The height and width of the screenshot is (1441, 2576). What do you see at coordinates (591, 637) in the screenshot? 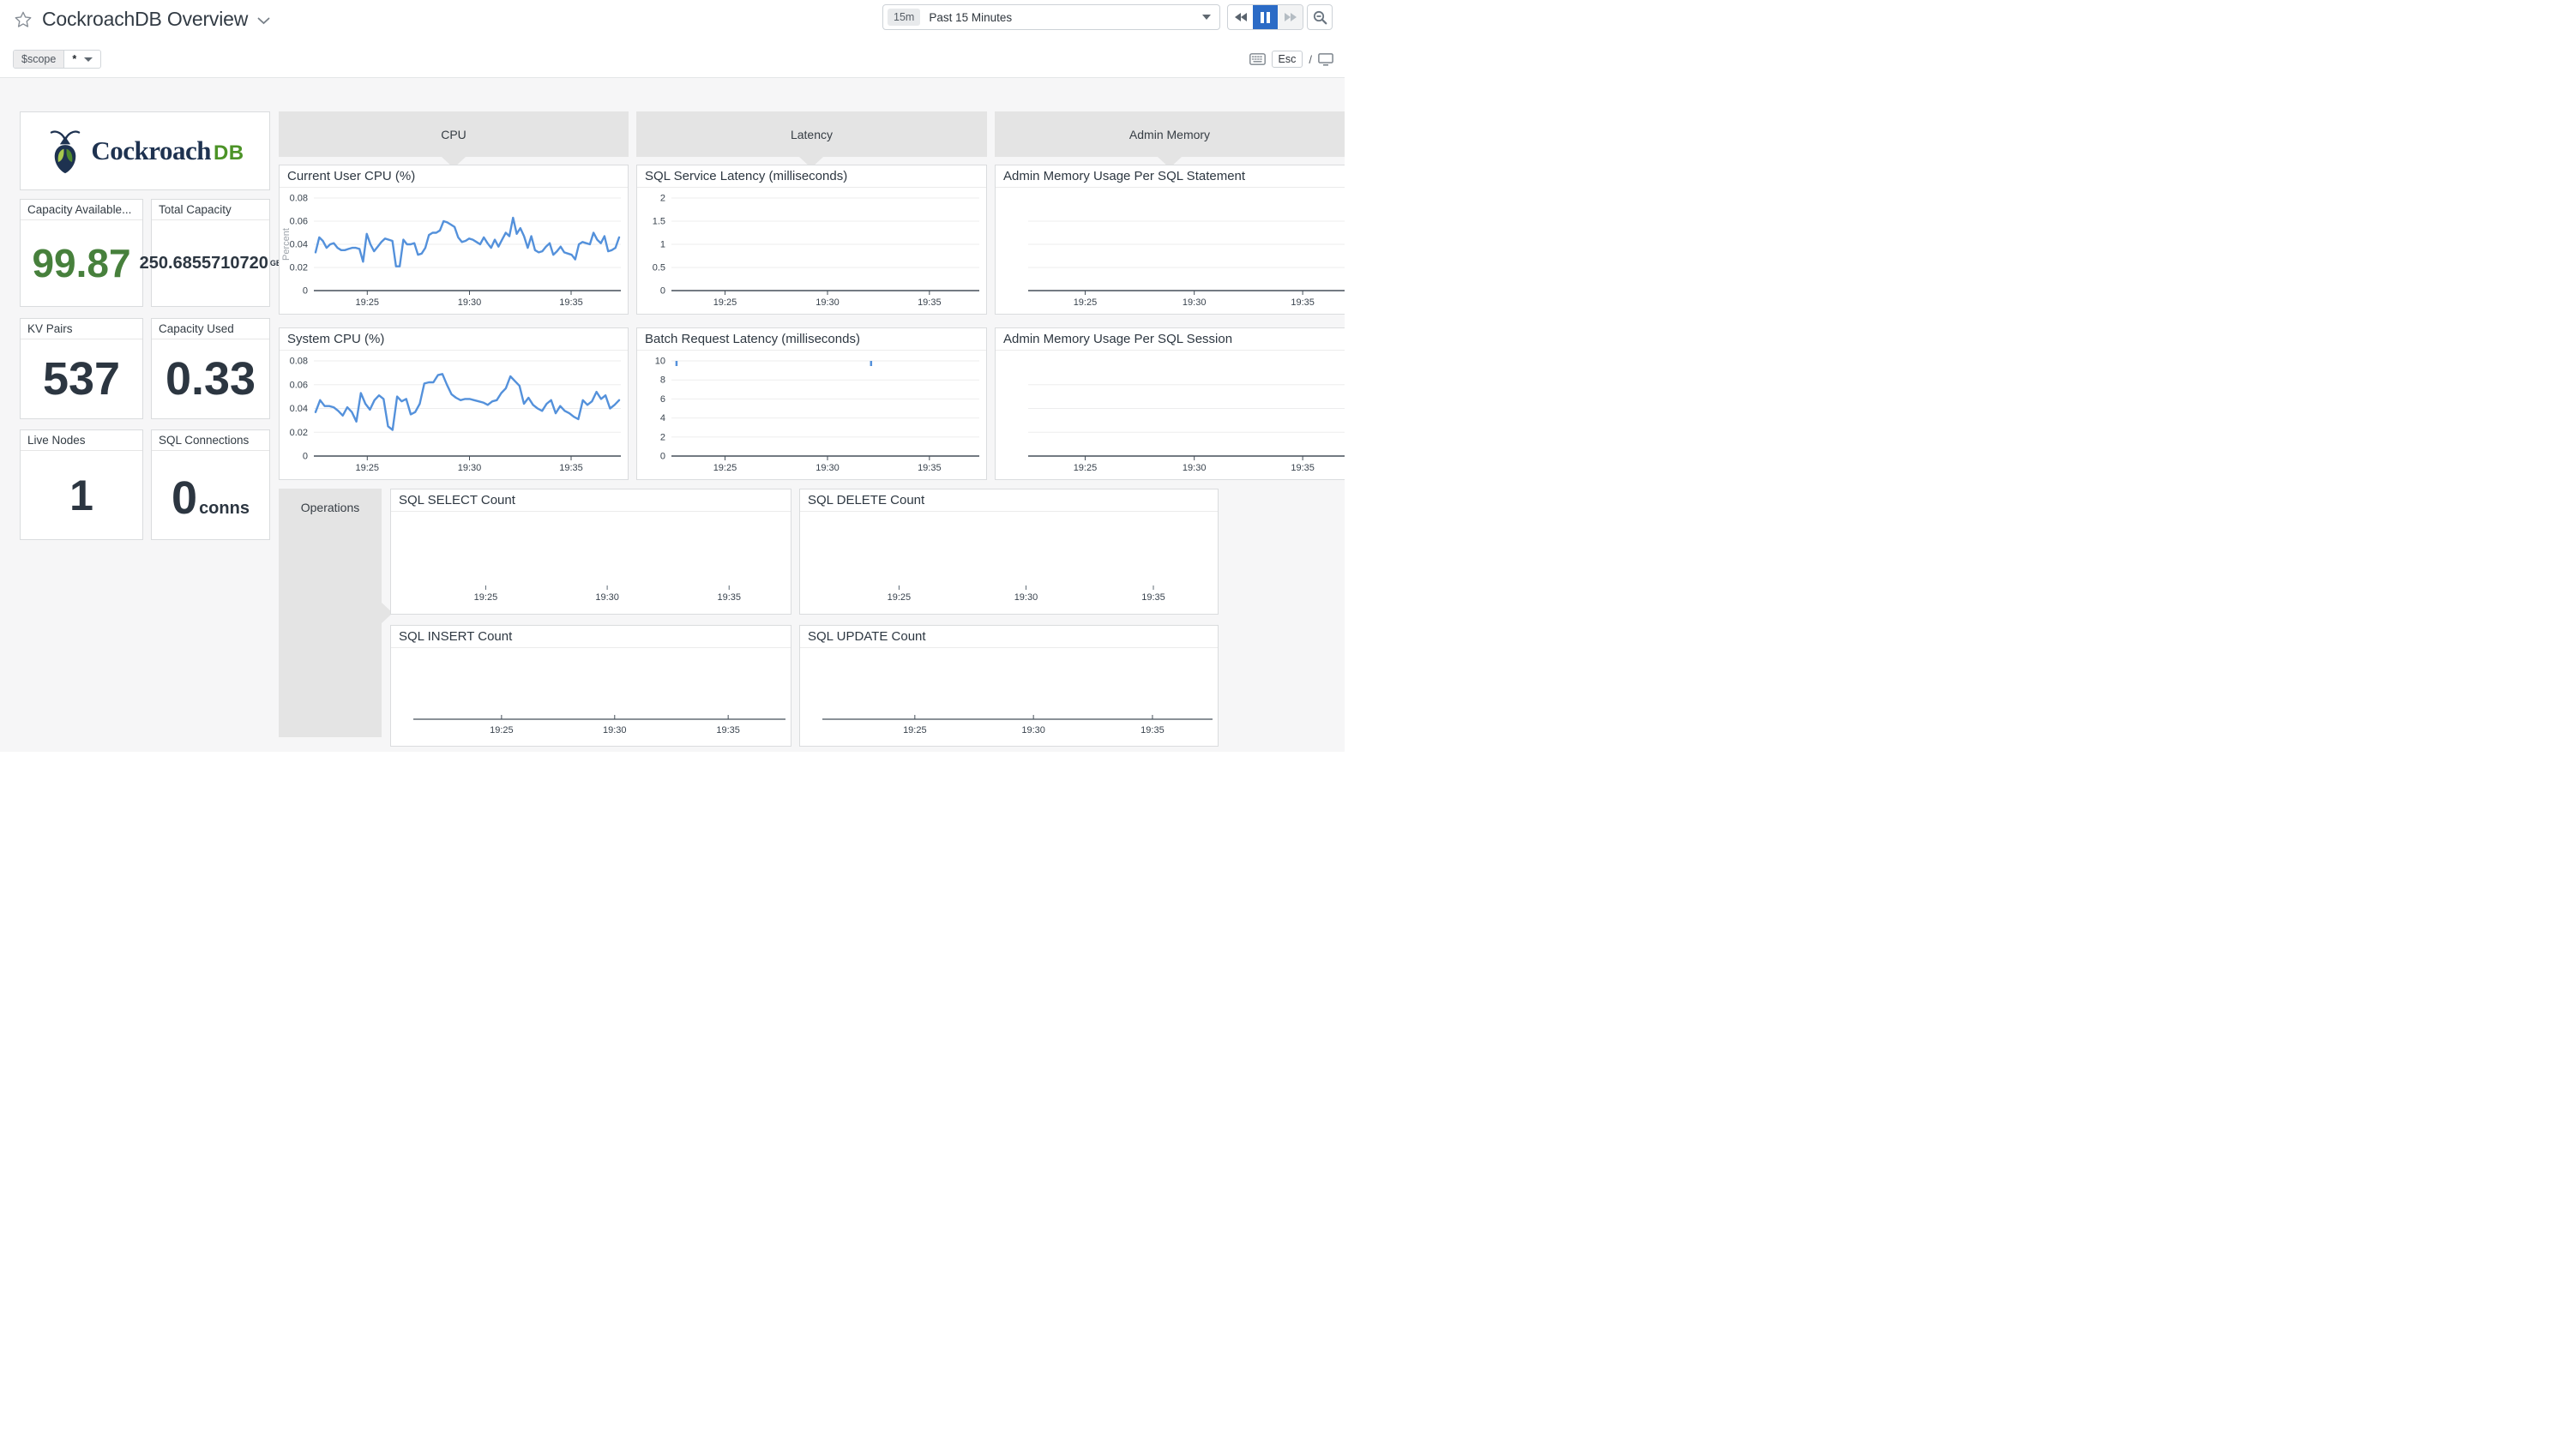
I see `chart-title: SQL INSERT Count` at bounding box center [591, 637].